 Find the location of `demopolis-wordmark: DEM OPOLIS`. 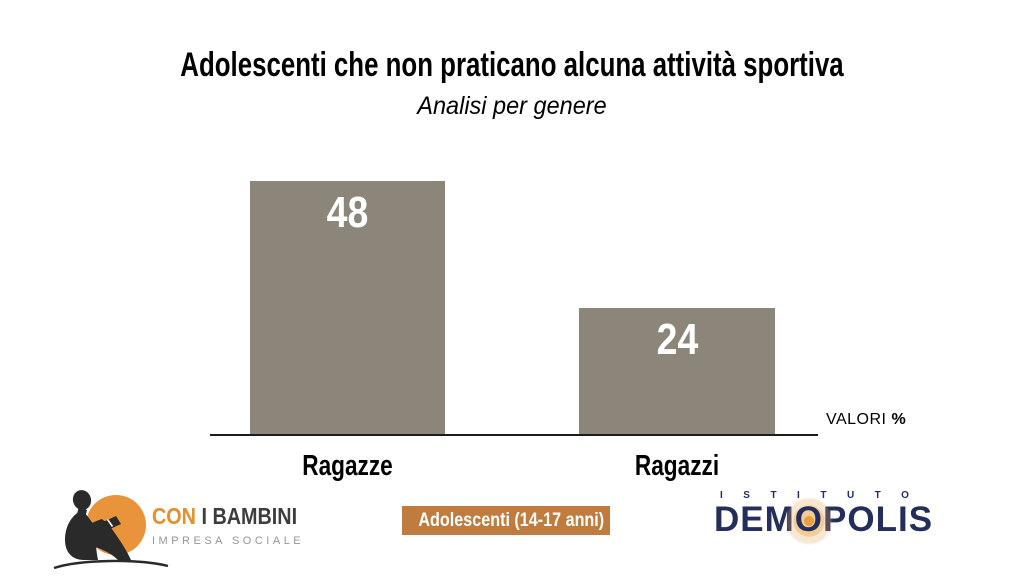

demopolis-wordmark: DEM OPOLIS is located at coordinates (839, 520).